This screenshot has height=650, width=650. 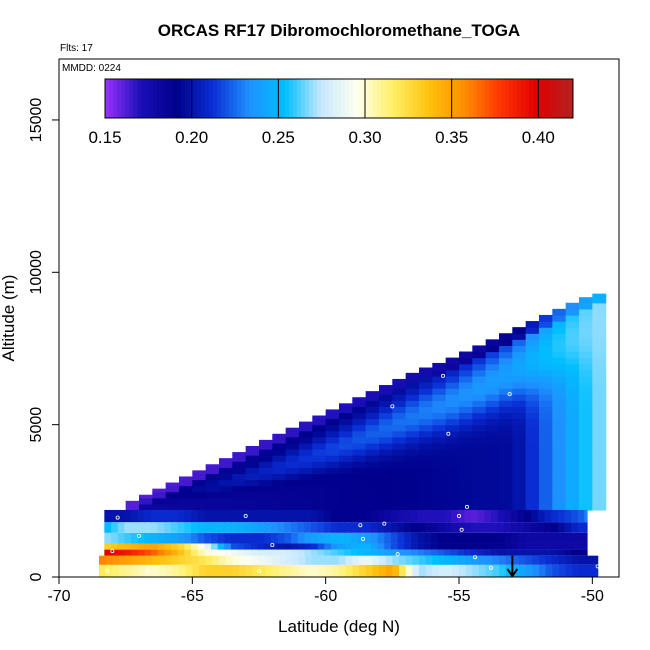 I want to click on x-tick-label: -60, so click(x=325, y=596).